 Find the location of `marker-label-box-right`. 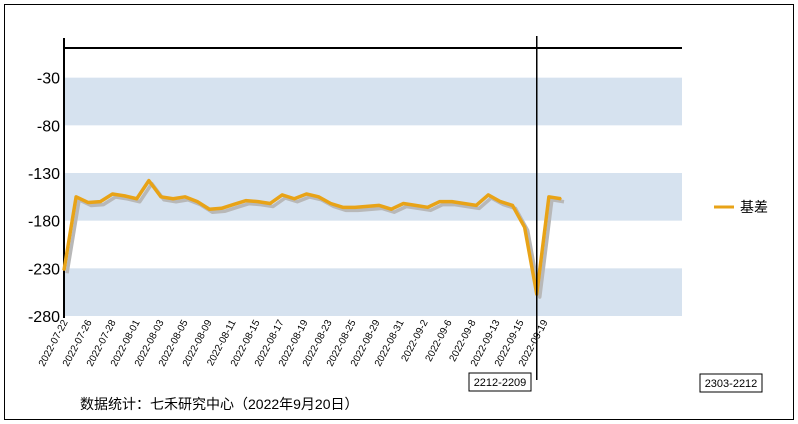

marker-label-box-right is located at coordinates (731, 383).